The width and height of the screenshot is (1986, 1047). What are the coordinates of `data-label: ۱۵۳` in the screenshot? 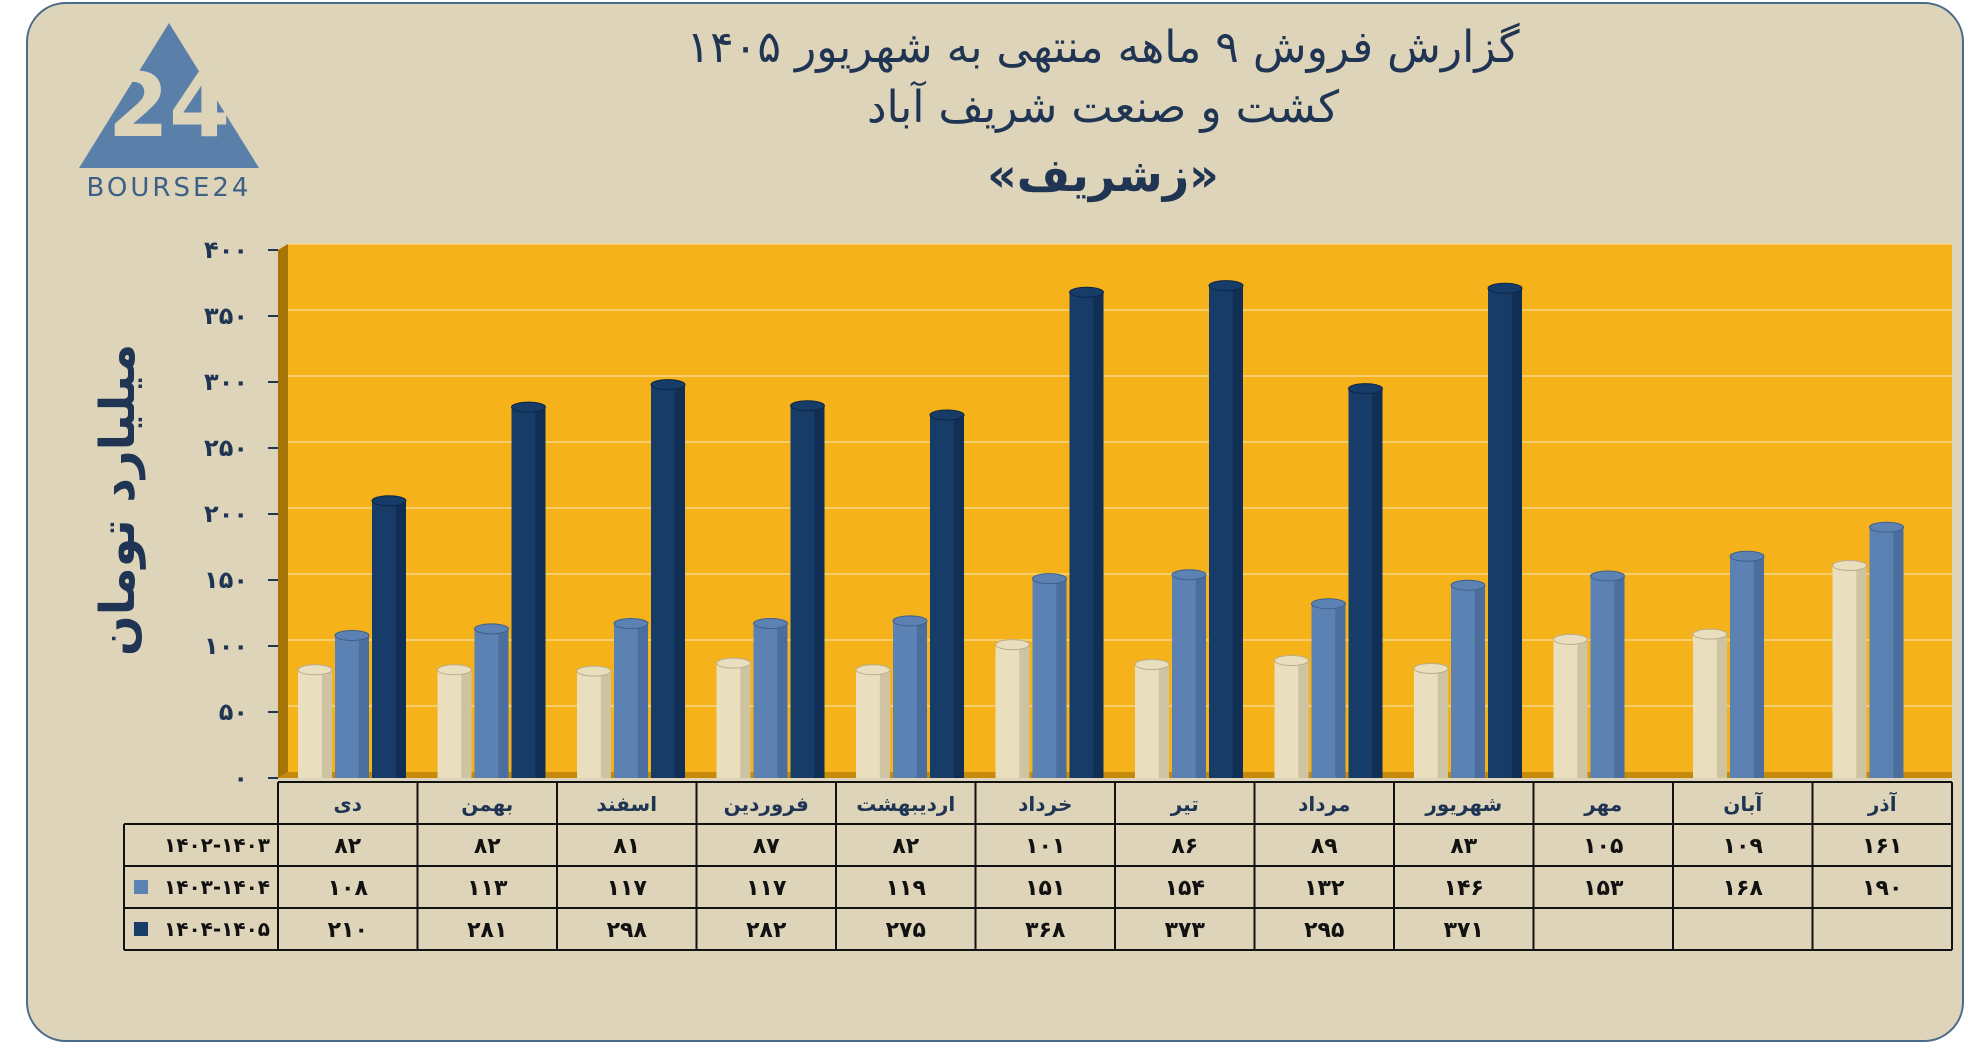 It's located at (1603, 888).